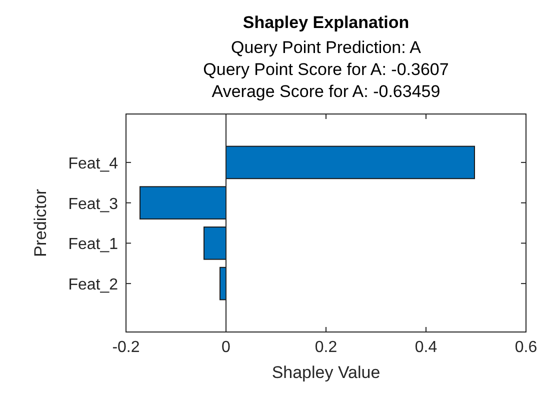 Image resolution: width=560 pixels, height=400 pixels. Describe the element at coordinates (526, 347) in the screenshot. I see `x-tick-label: 0.6` at that location.